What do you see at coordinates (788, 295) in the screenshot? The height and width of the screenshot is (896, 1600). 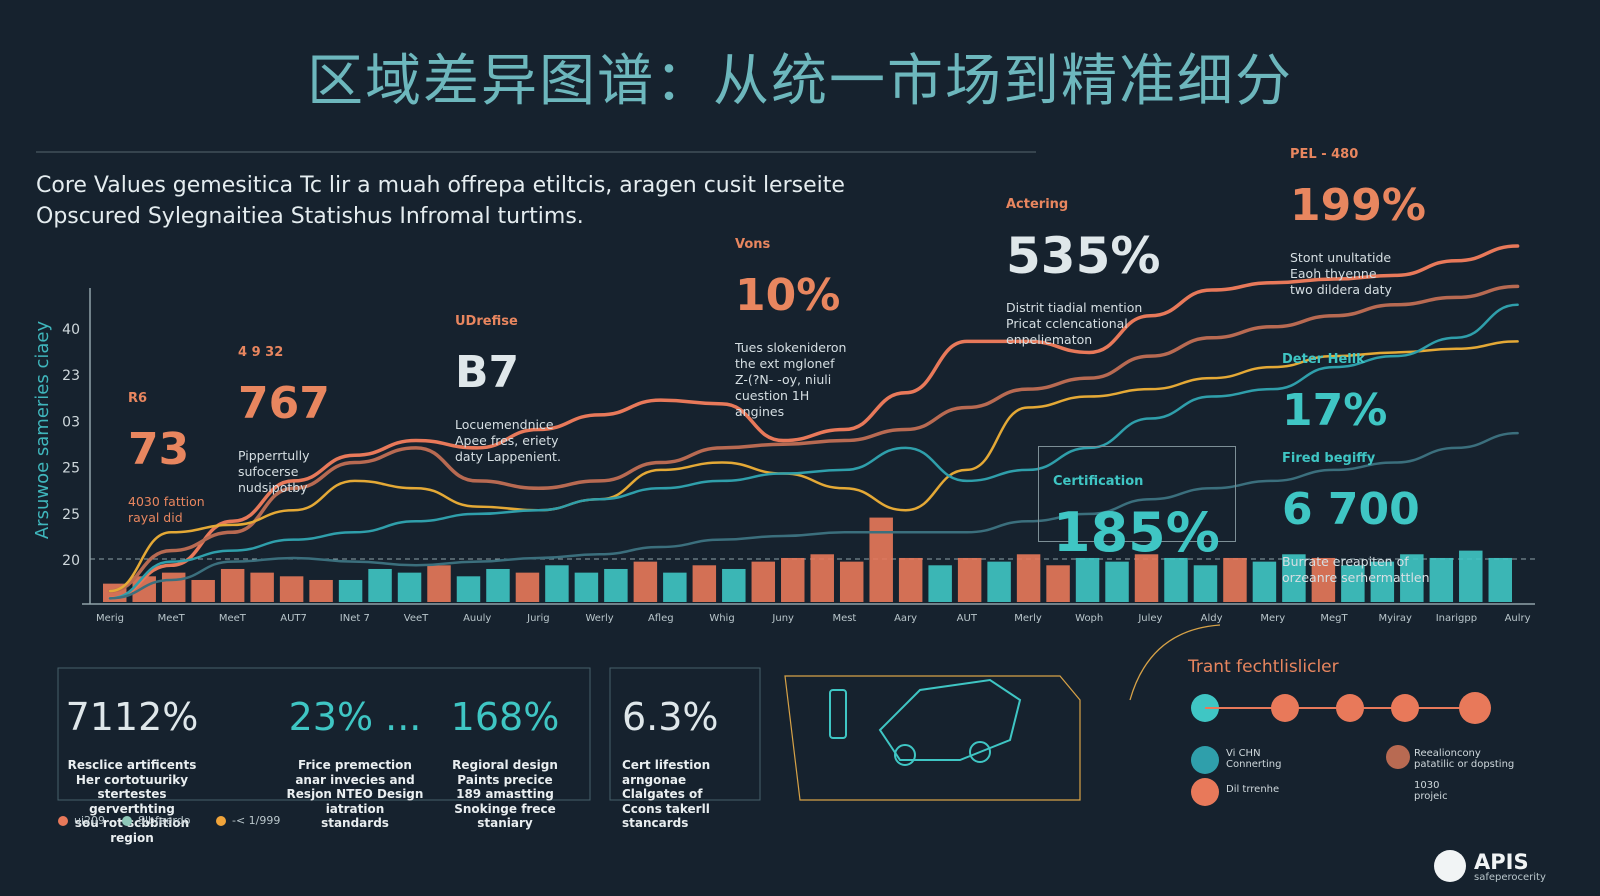 I see `callout-value: 10%` at bounding box center [788, 295].